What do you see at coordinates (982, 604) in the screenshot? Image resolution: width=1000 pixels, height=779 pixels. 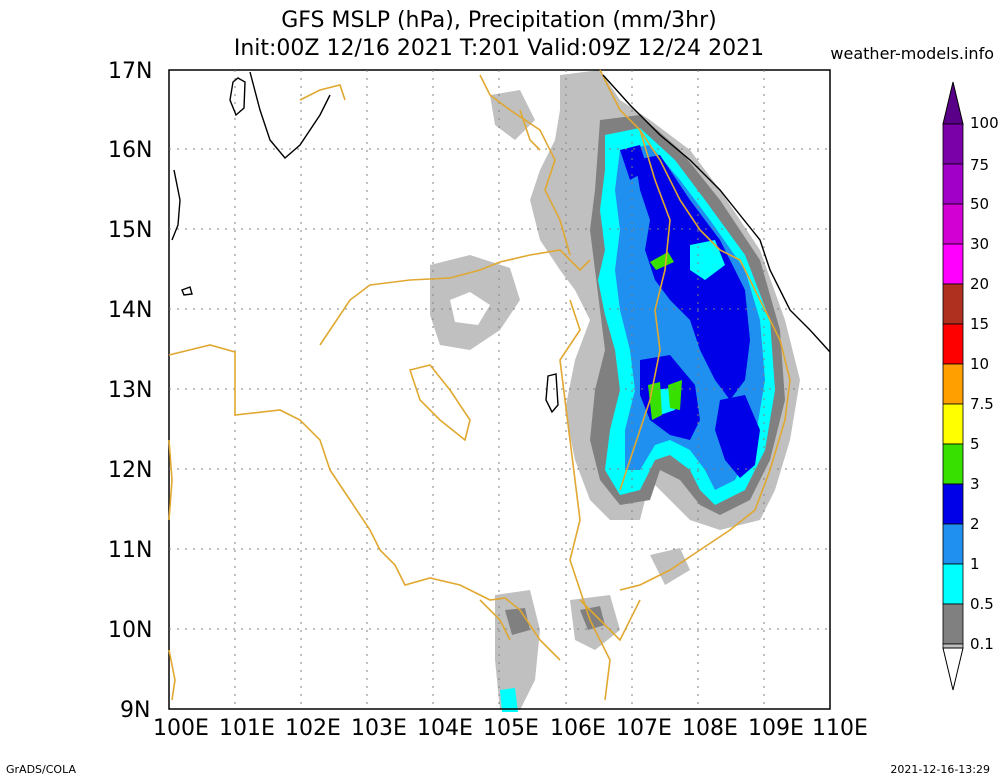 I see `colorbar-label: 0.5` at bounding box center [982, 604].